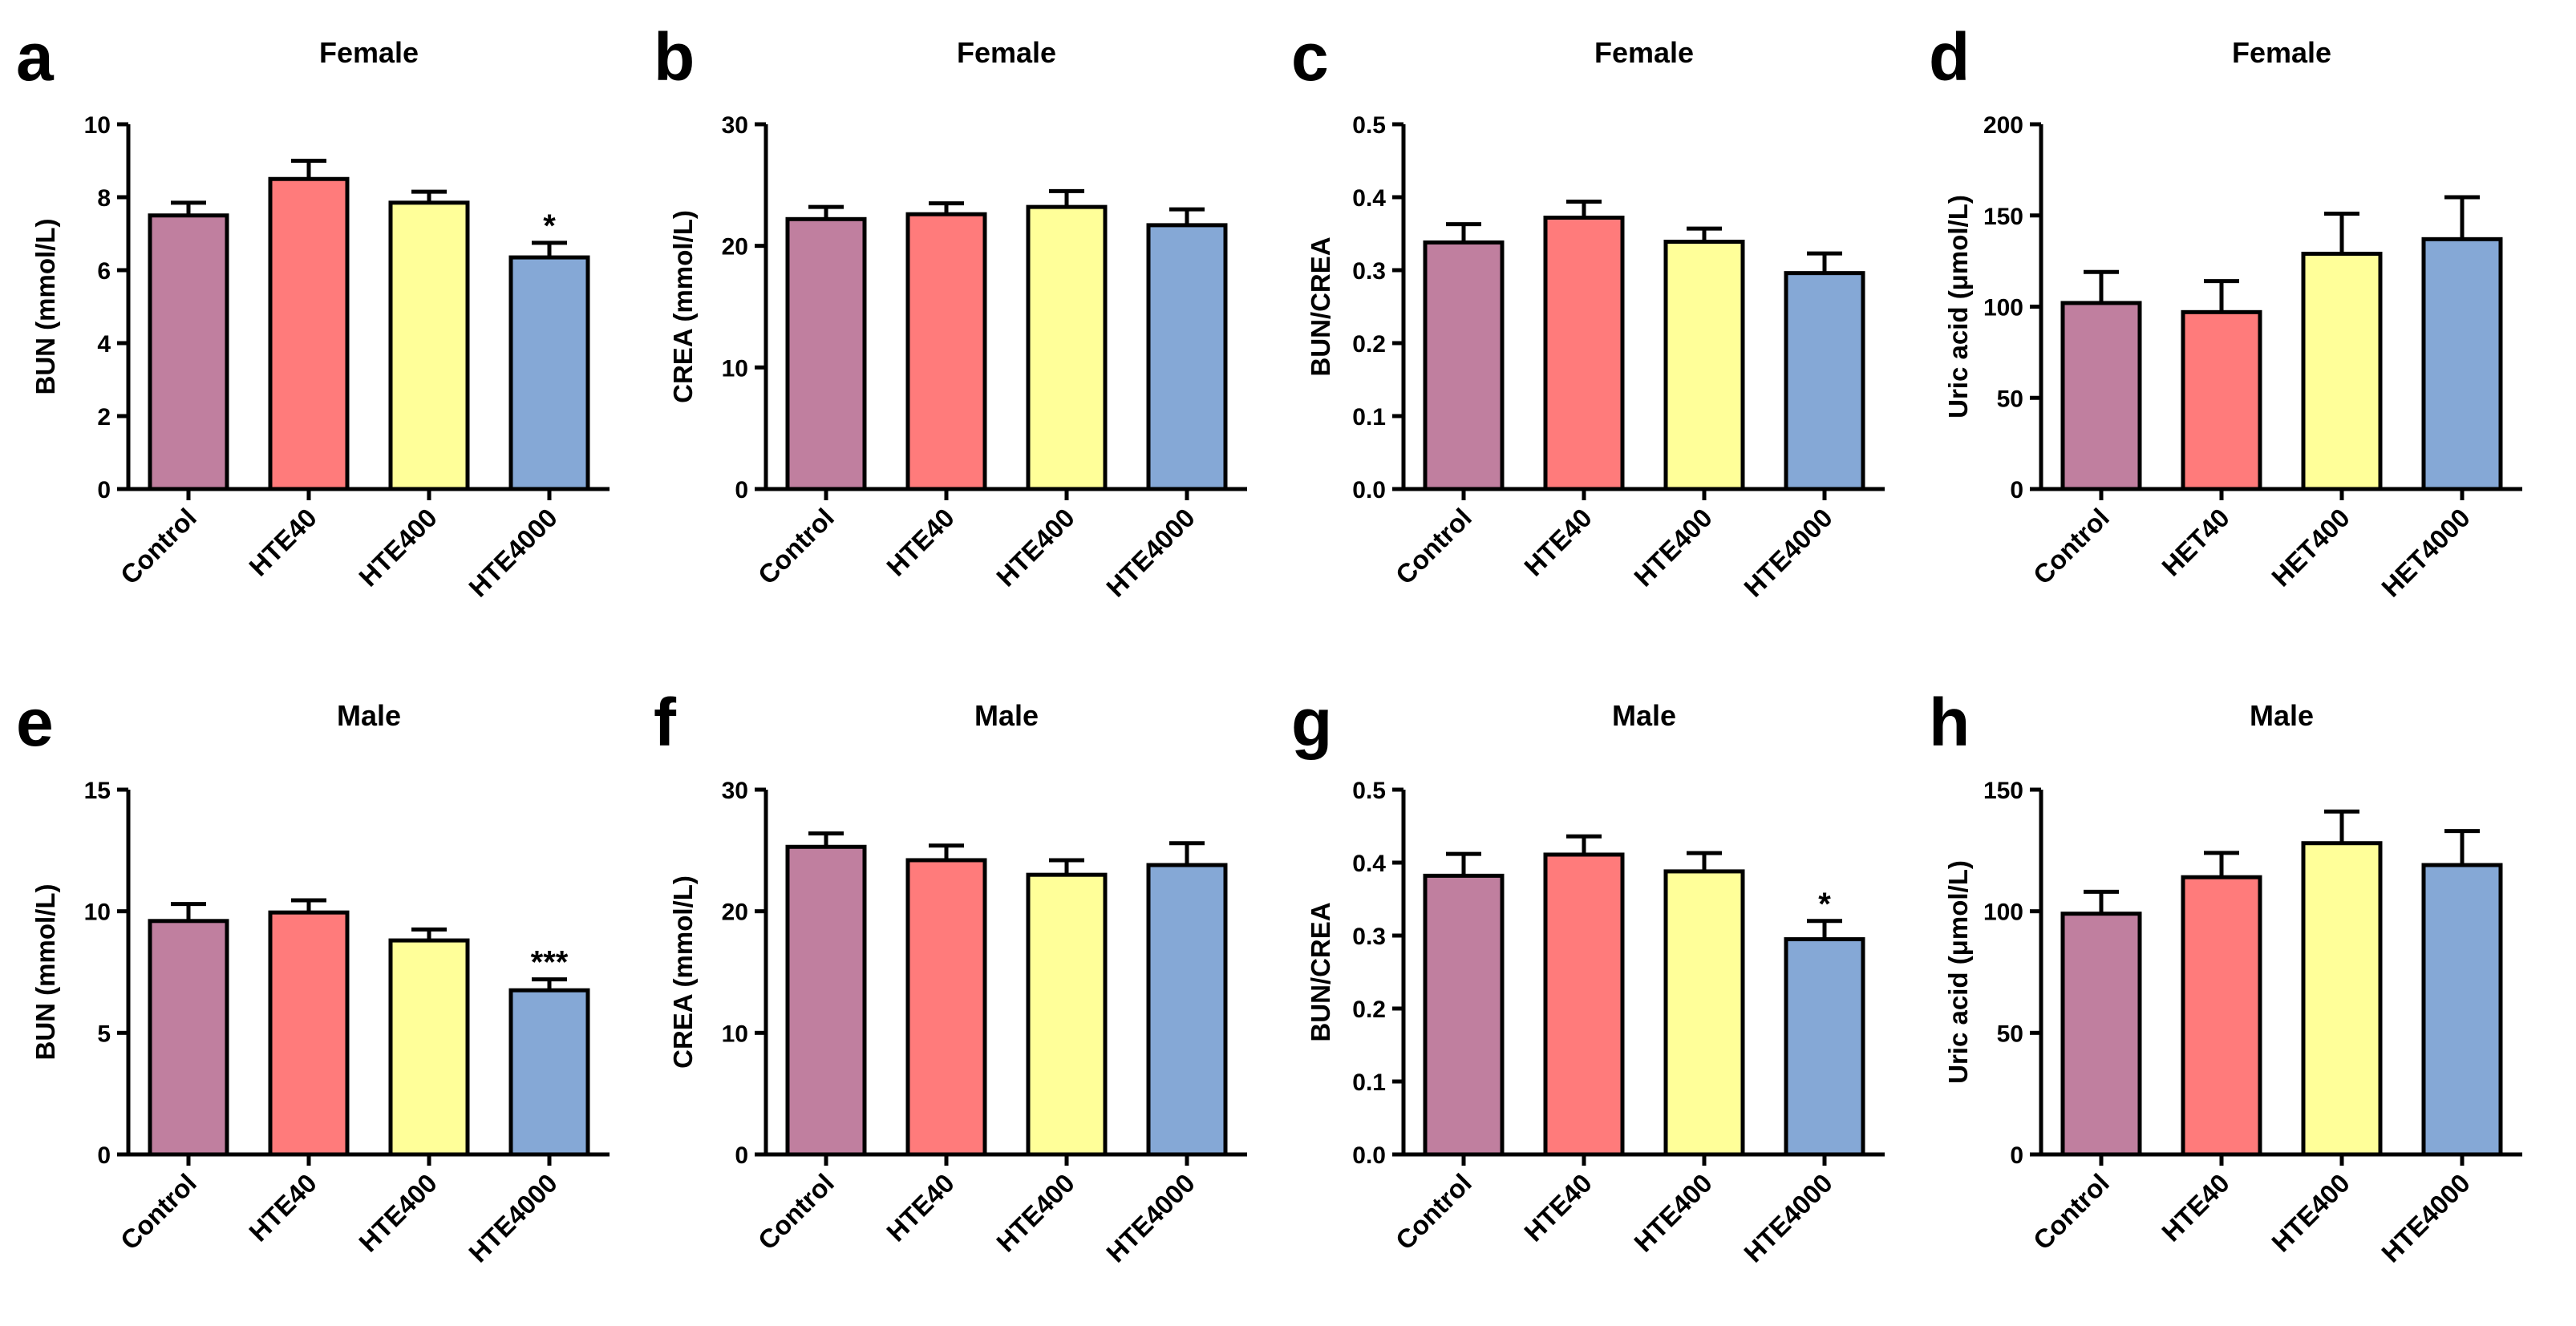 The width and height of the screenshot is (2576, 1326). Describe the element at coordinates (2003, 217) in the screenshot. I see `y-tick-label: 150` at that location.